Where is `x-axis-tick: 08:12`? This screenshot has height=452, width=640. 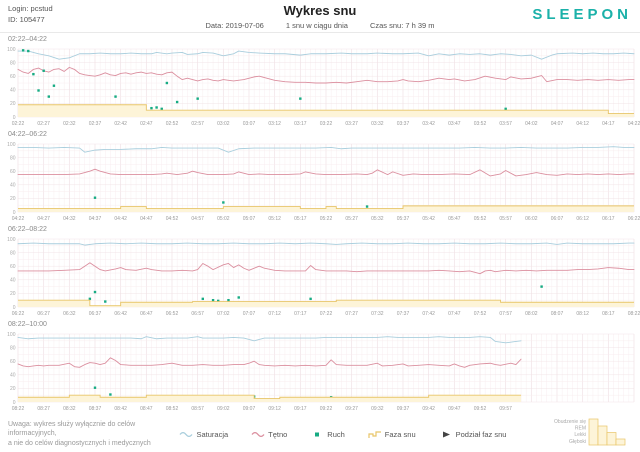
x-axis-tick: 08:12 is located at coordinates (582, 314).